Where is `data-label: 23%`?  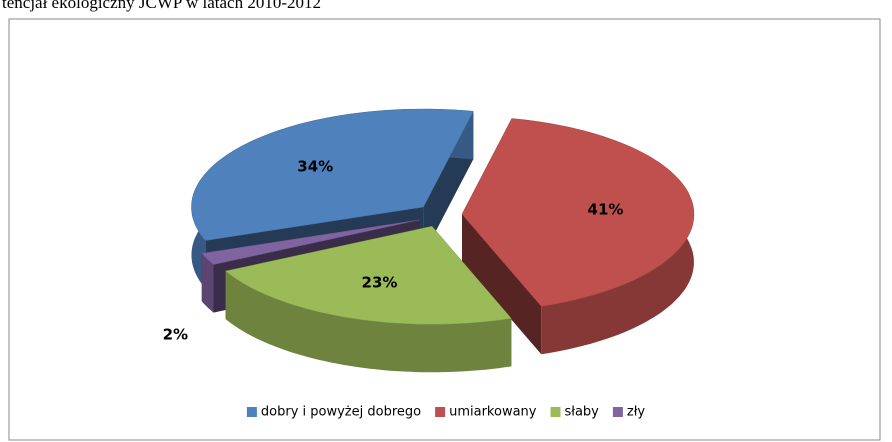 data-label: 23% is located at coordinates (380, 282).